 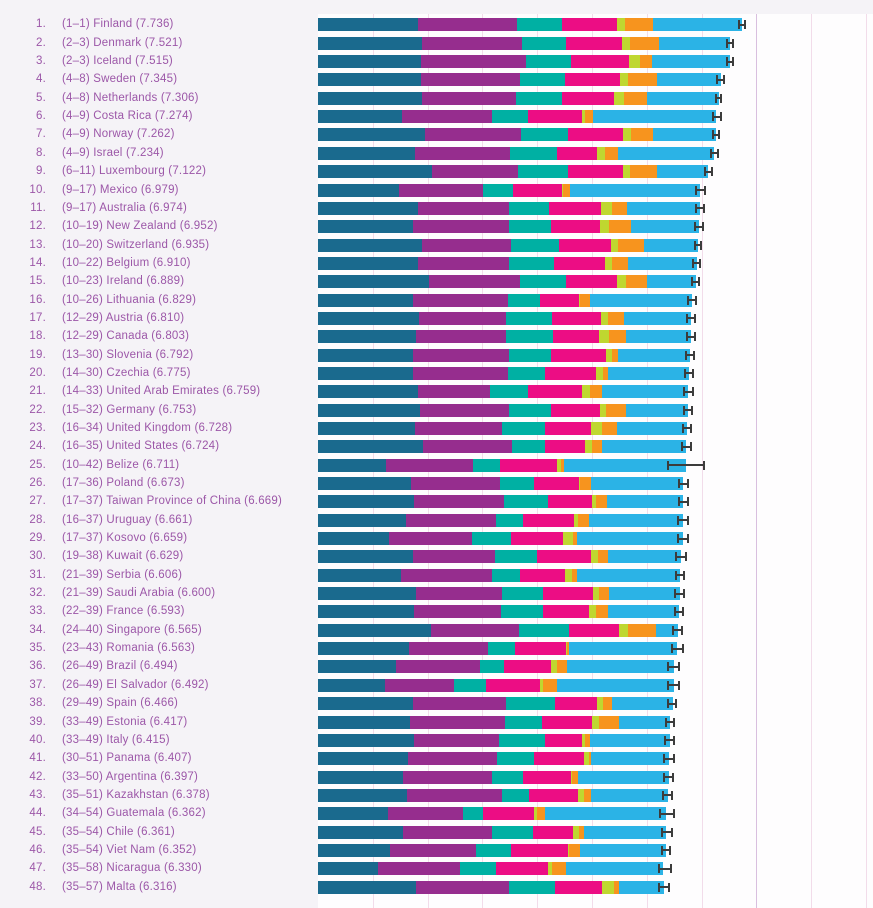 I want to click on rank-label: 32., so click(x=37, y=593).